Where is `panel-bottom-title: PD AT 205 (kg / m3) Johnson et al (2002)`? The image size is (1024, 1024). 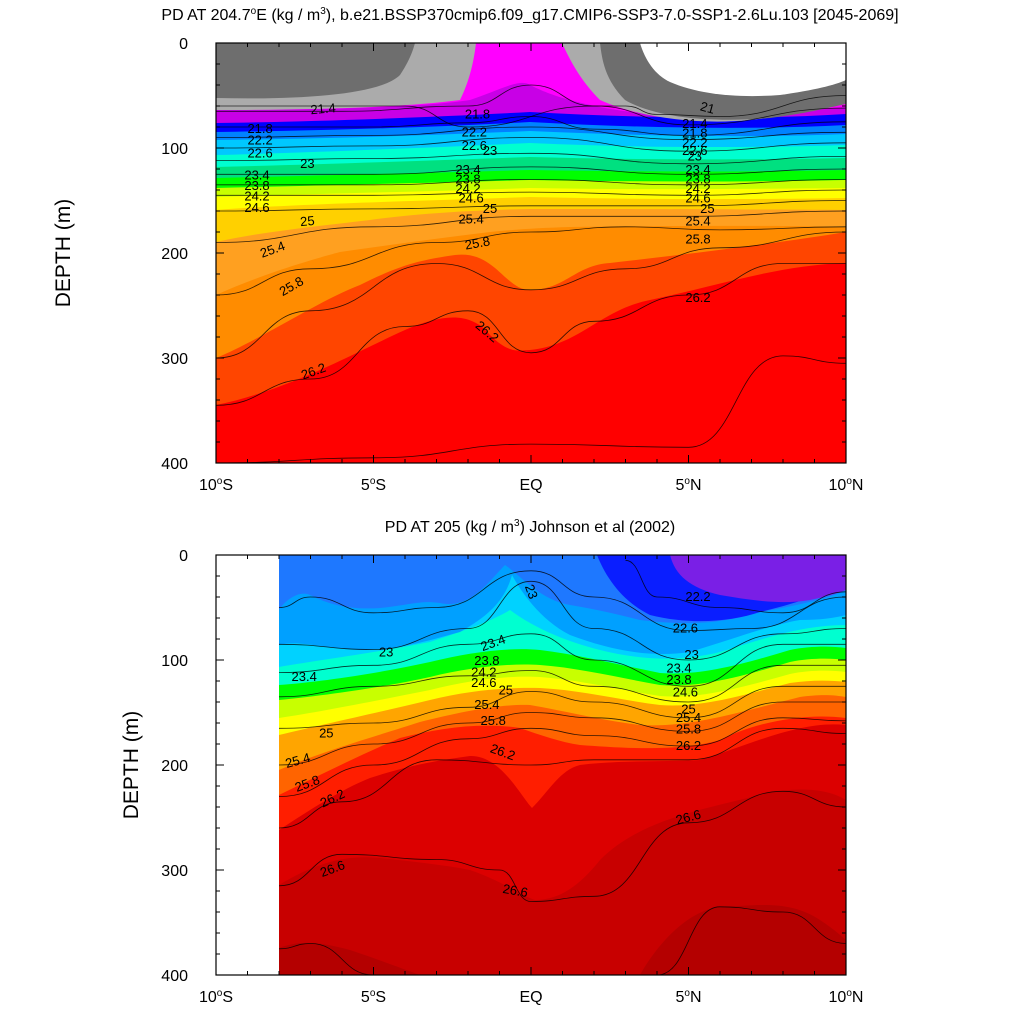 panel-bottom-title: PD AT 205 (kg / m3) Johnson et al (2002) is located at coordinates (530, 527).